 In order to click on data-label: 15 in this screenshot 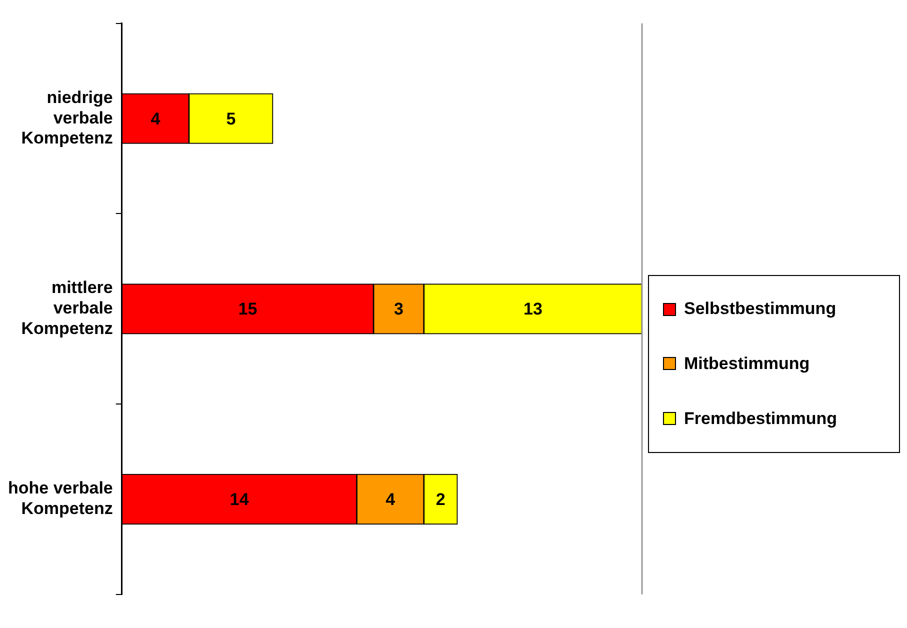, I will do `click(248, 309)`.